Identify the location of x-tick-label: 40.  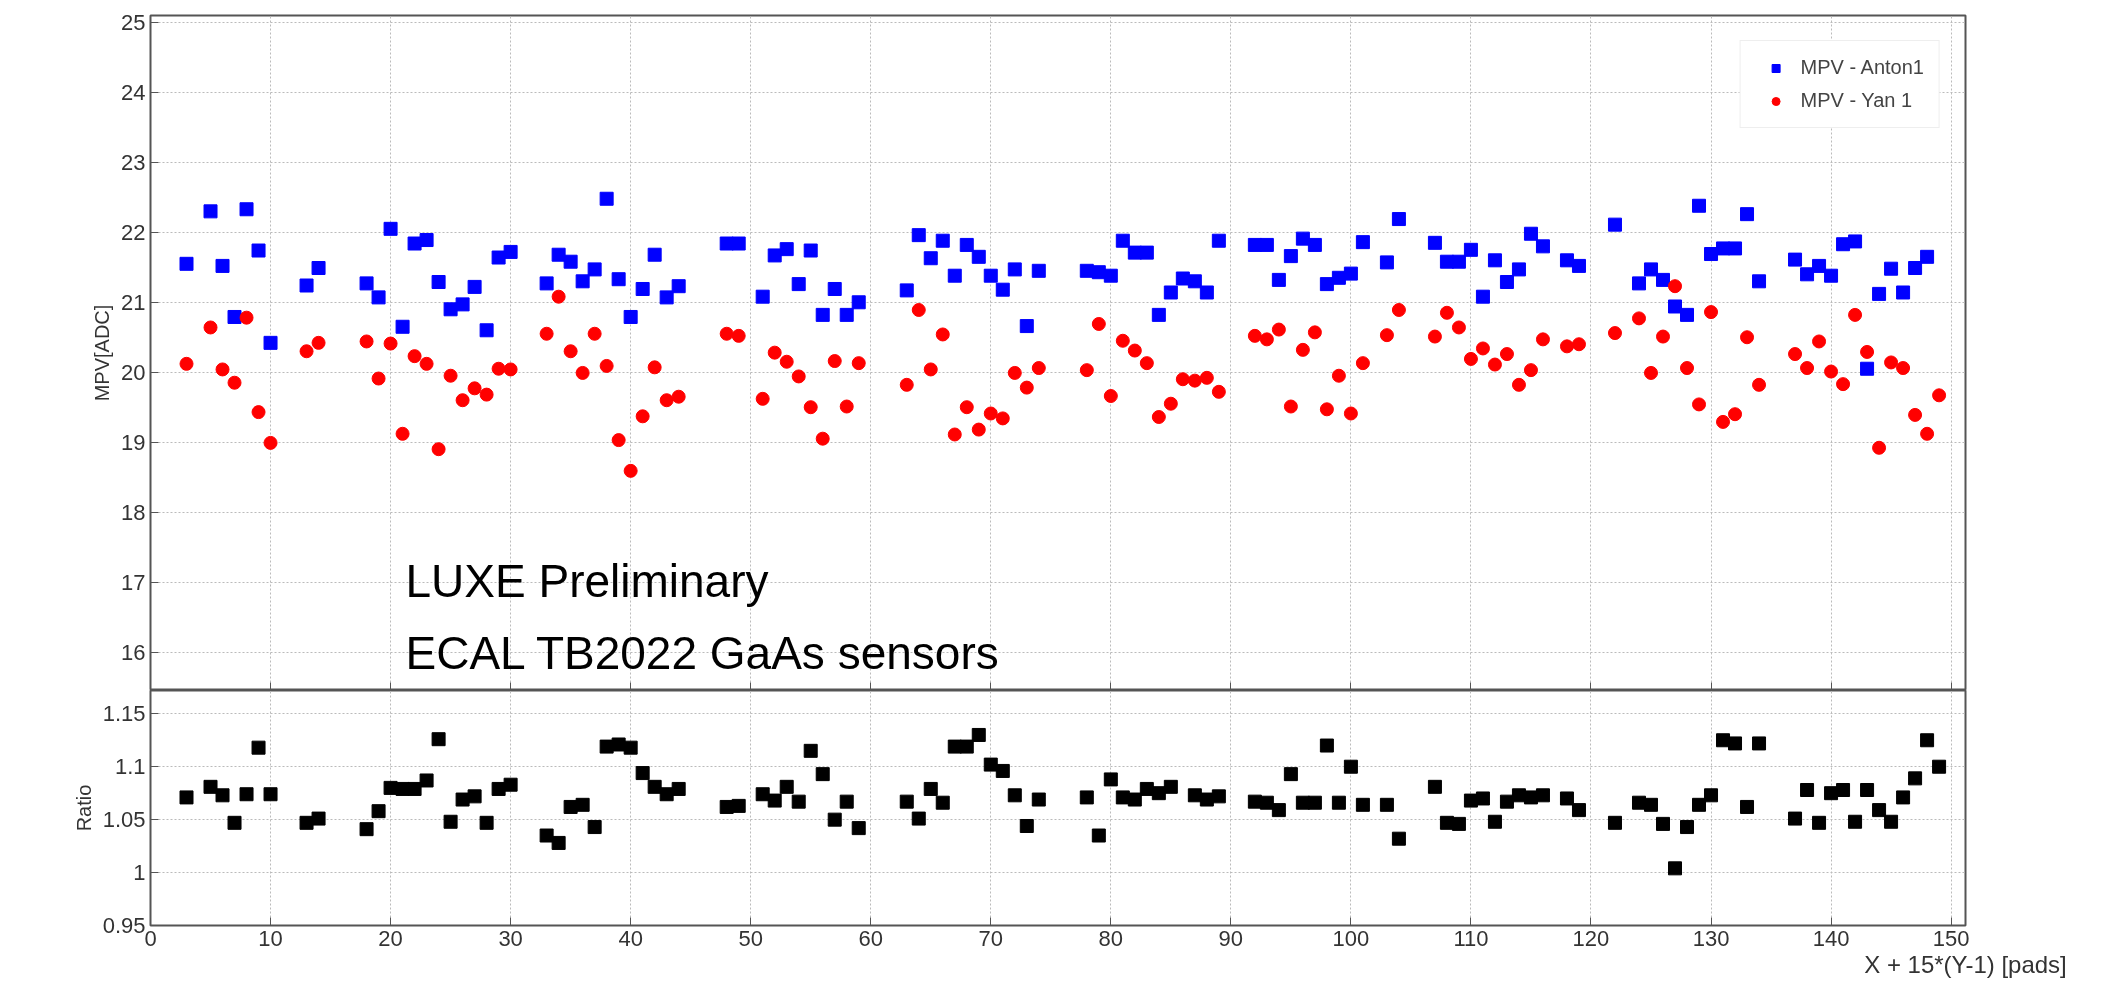
(630, 938).